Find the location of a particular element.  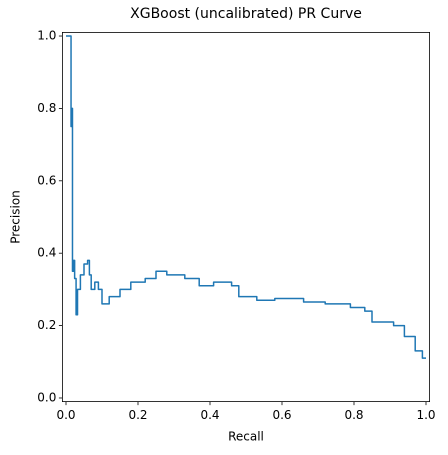

x-axis-label: Recall is located at coordinates (246, 437).